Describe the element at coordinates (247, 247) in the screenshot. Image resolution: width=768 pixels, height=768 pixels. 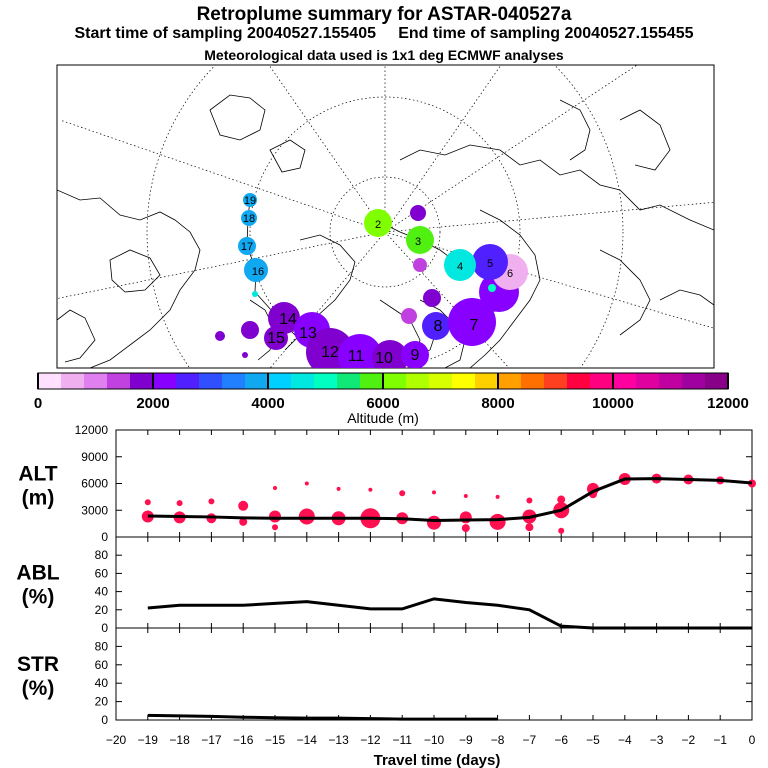
I see `plume-label-17: 17` at that location.